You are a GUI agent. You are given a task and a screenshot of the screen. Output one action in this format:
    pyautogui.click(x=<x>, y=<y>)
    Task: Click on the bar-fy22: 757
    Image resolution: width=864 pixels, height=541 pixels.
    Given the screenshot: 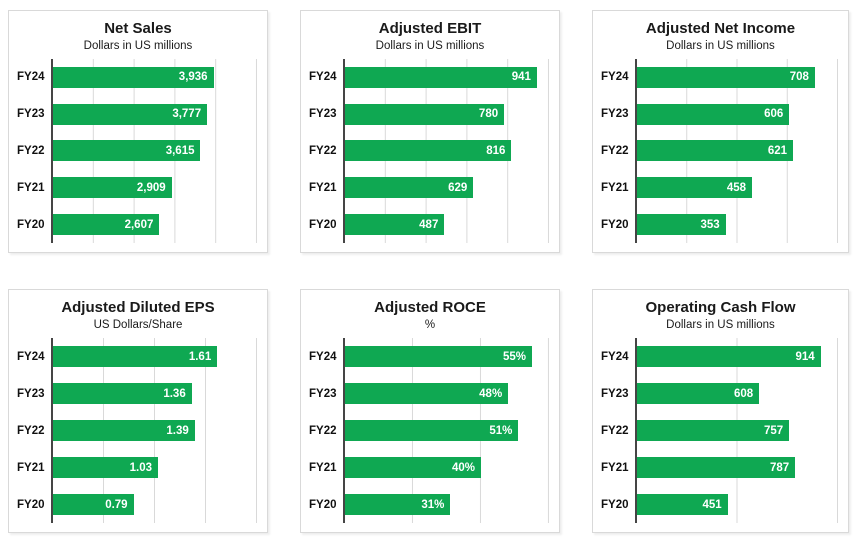 What is the action you would take?
    pyautogui.click(x=713, y=430)
    